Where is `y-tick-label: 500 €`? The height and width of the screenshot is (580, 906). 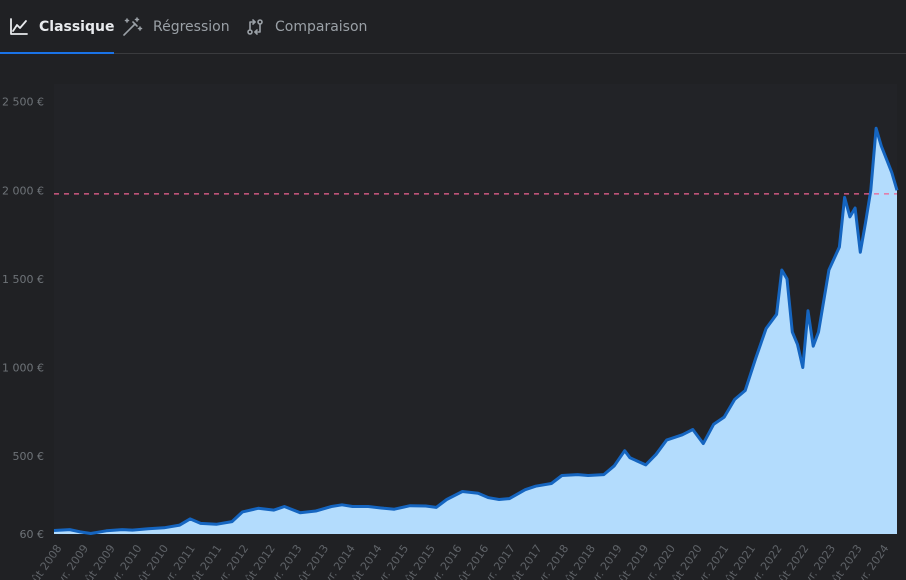
y-tick-label: 500 € is located at coordinates (29, 456).